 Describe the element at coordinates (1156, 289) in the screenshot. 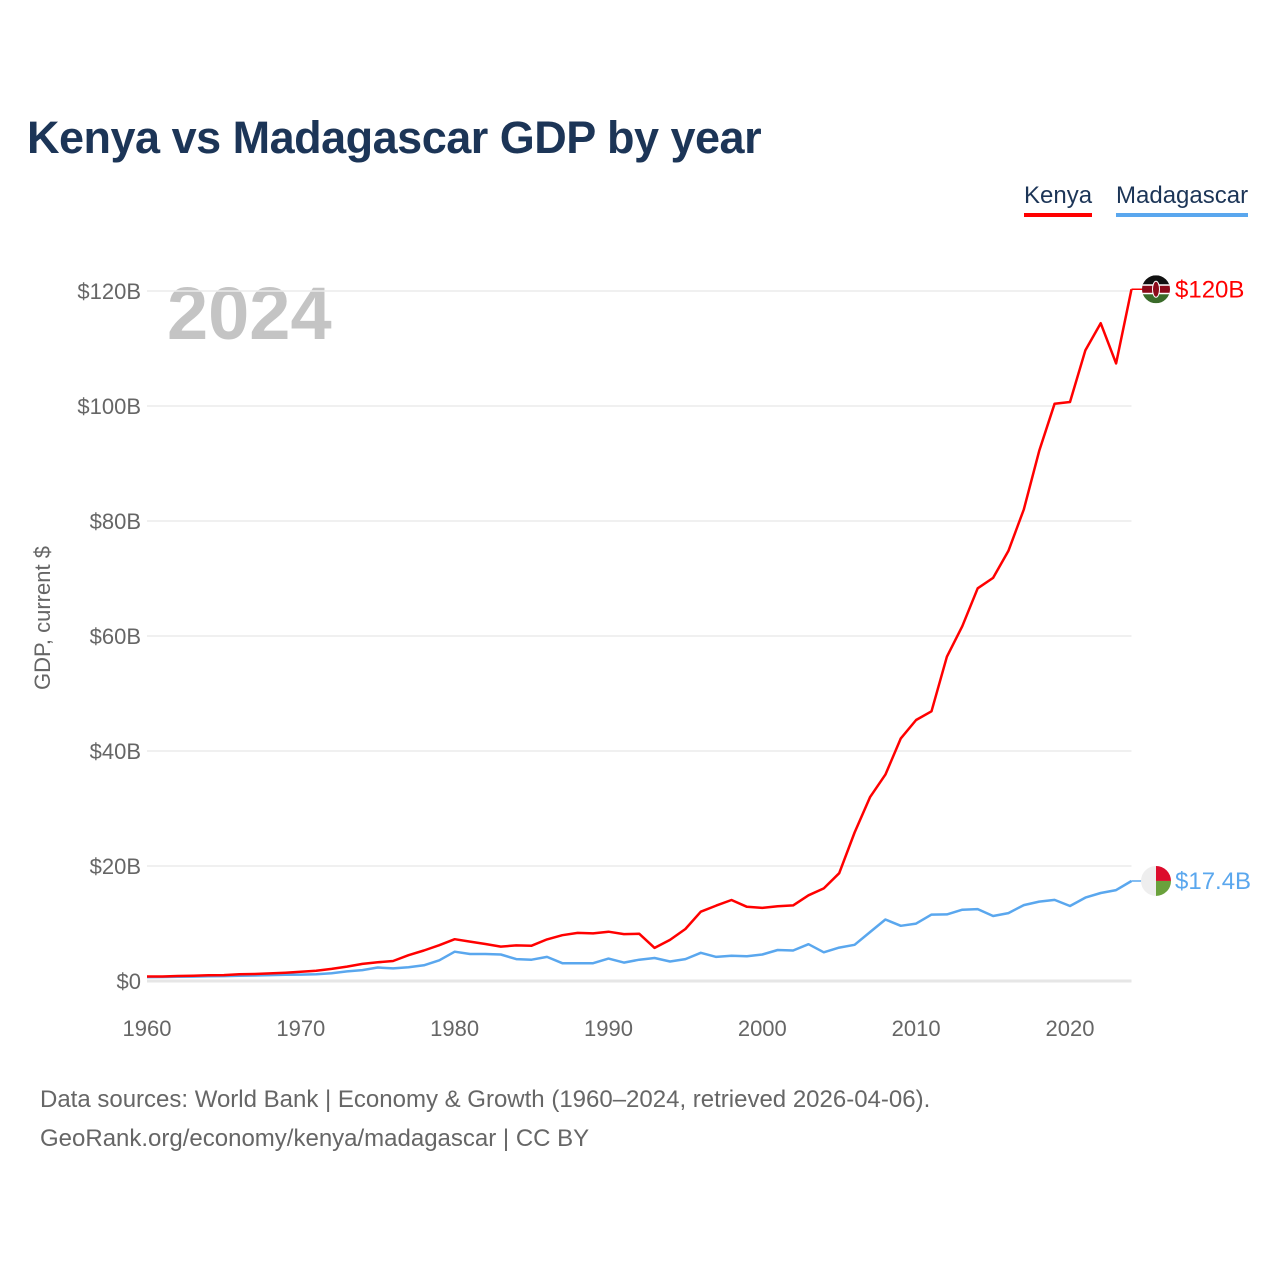

I see `kenya-flag-icon` at that location.